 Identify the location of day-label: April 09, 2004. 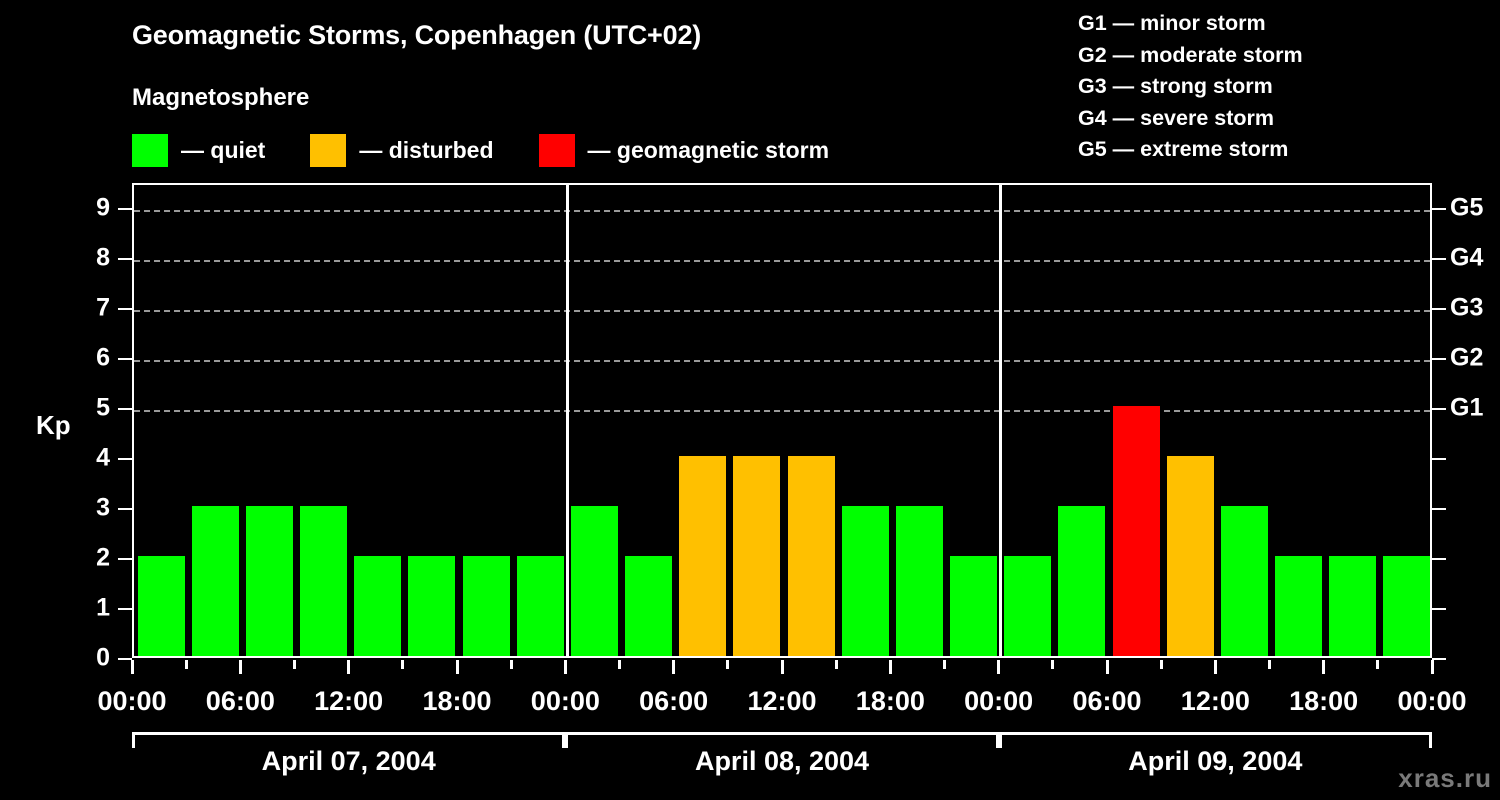
(1215, 761).